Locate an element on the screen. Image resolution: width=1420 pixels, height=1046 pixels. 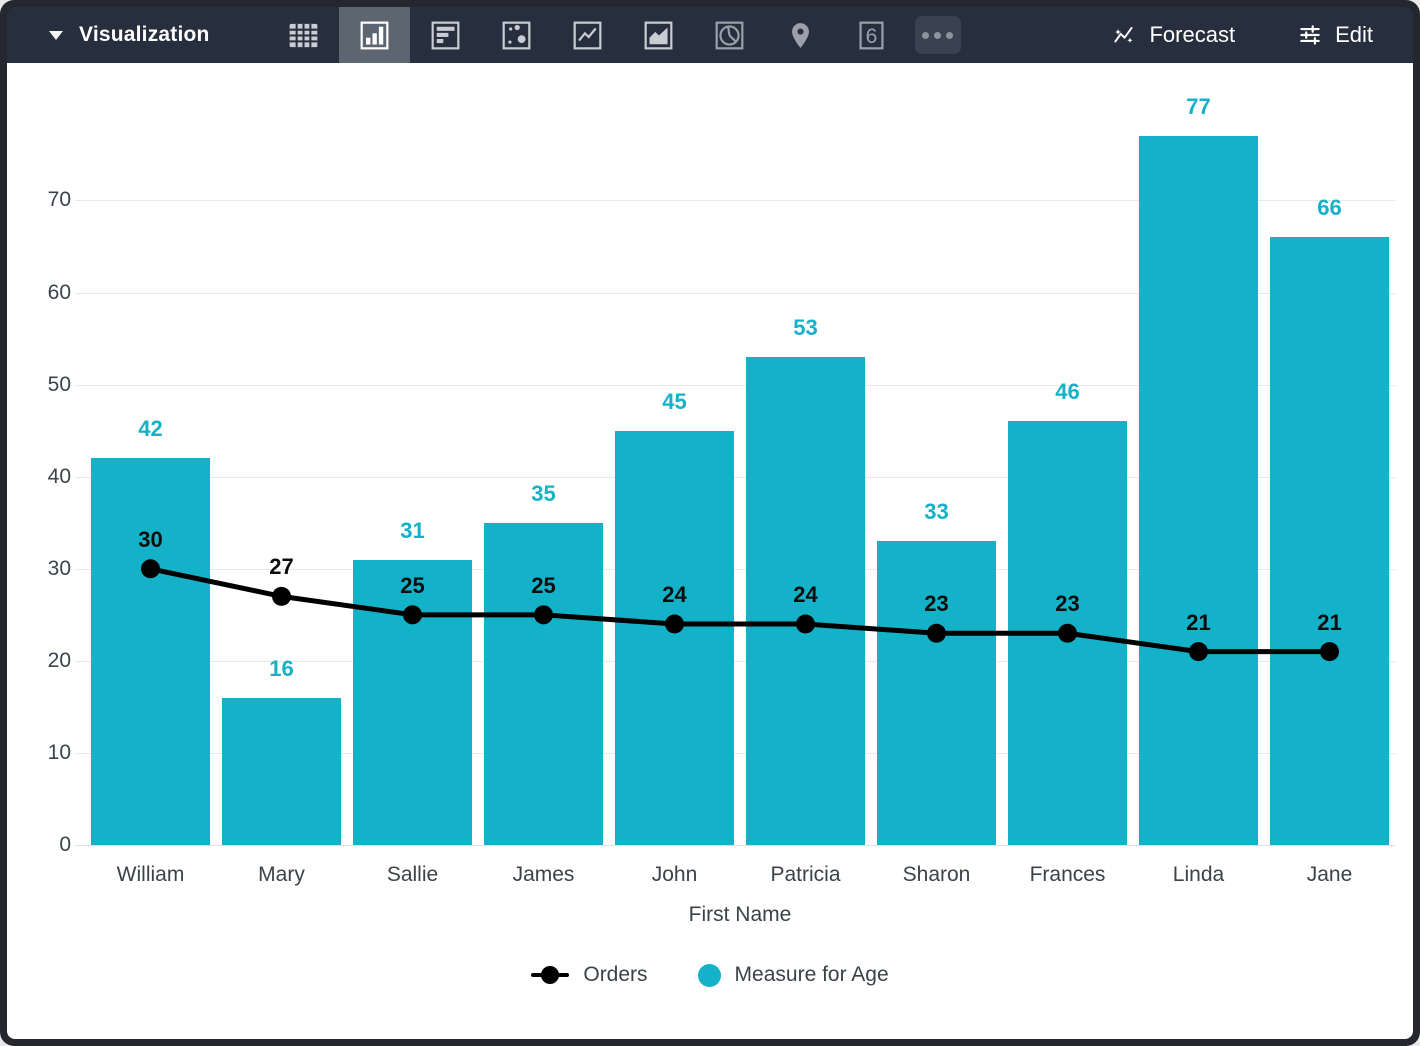
bar-William is located at coordinates (150, 651).